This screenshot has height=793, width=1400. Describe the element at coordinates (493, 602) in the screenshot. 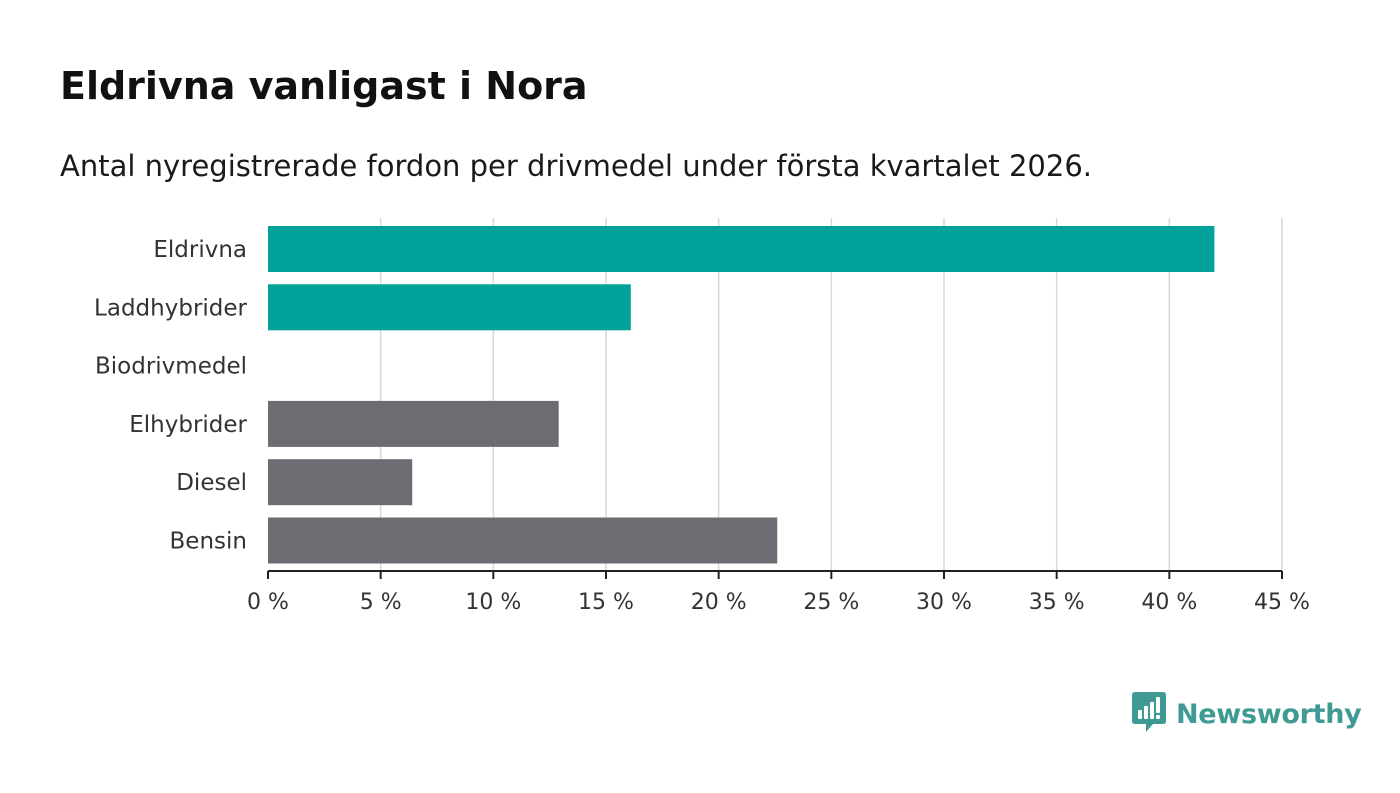

I see `x-tick-label: 10 %` at that location.